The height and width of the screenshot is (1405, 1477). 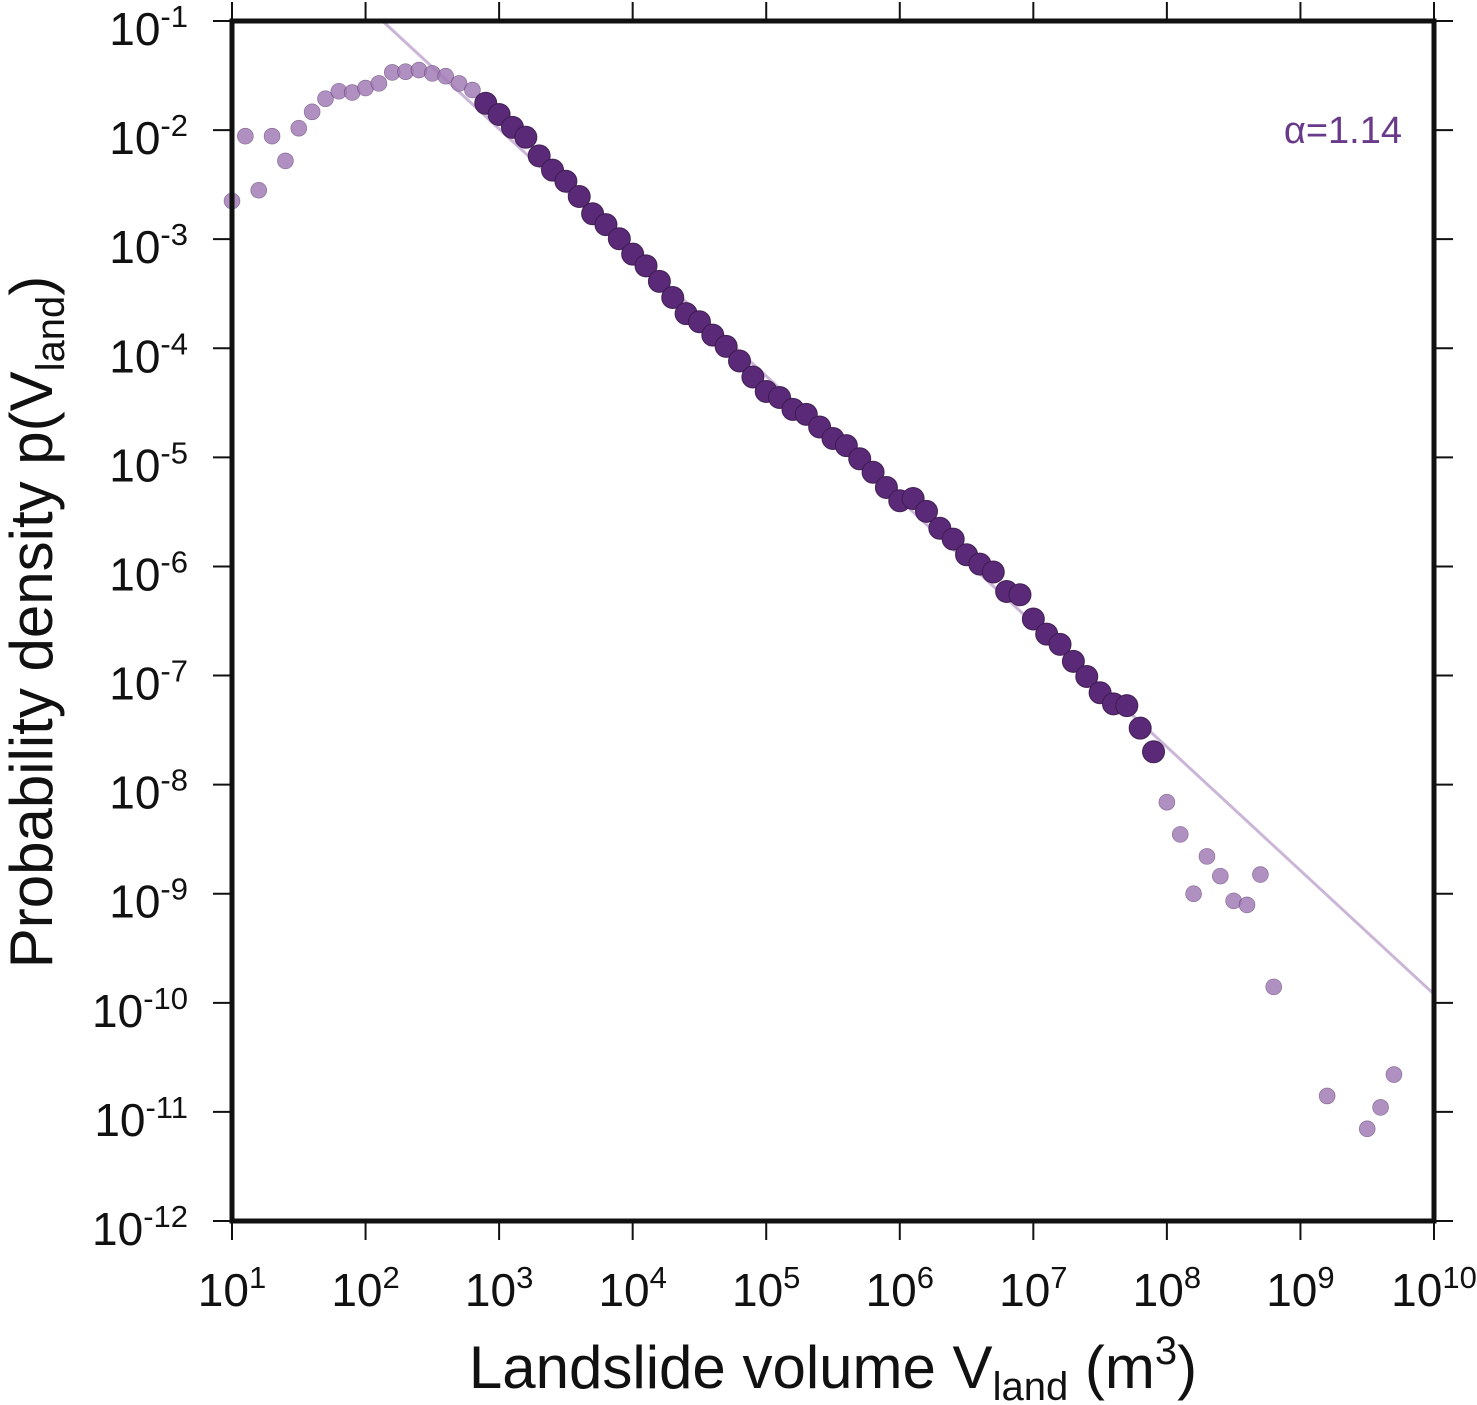 What do you see at coordinates (174, 234) in the screenshot?
I see `y-tick-label-exp: -3` at bounding box center [174, 234].